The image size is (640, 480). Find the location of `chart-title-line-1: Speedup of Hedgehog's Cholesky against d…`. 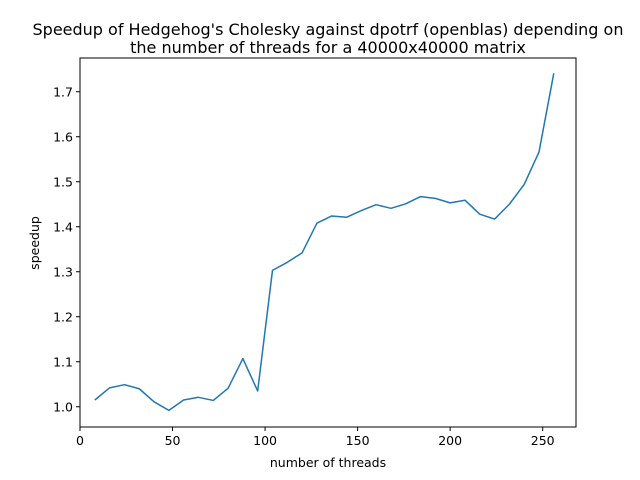

chart-title-line-1: Speedup of Hedgehog's Cholesky against d… is located at coordinates (328, 29).